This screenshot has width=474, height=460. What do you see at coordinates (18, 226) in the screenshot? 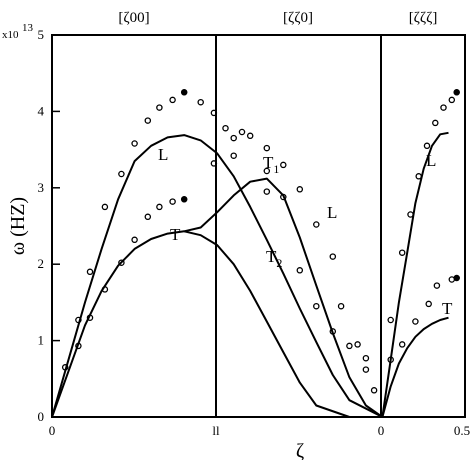
I see `y-axis-label: ω (HZ)` at bounding box center [18, 226].